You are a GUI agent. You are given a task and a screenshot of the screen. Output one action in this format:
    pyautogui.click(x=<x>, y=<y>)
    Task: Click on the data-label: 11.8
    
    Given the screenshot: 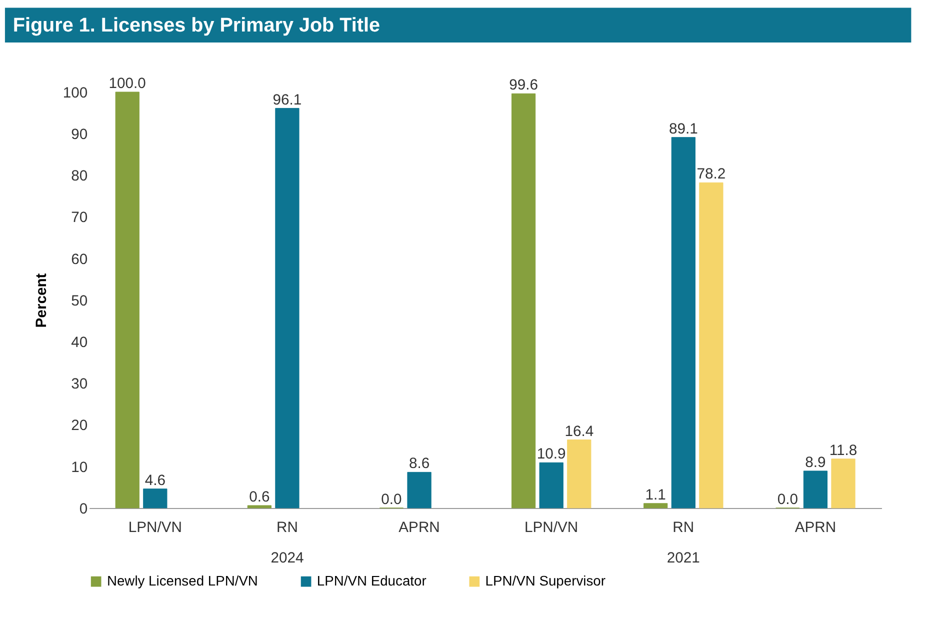 What is the action you would take?
    pyautogui.click(x=843, y=450)
    